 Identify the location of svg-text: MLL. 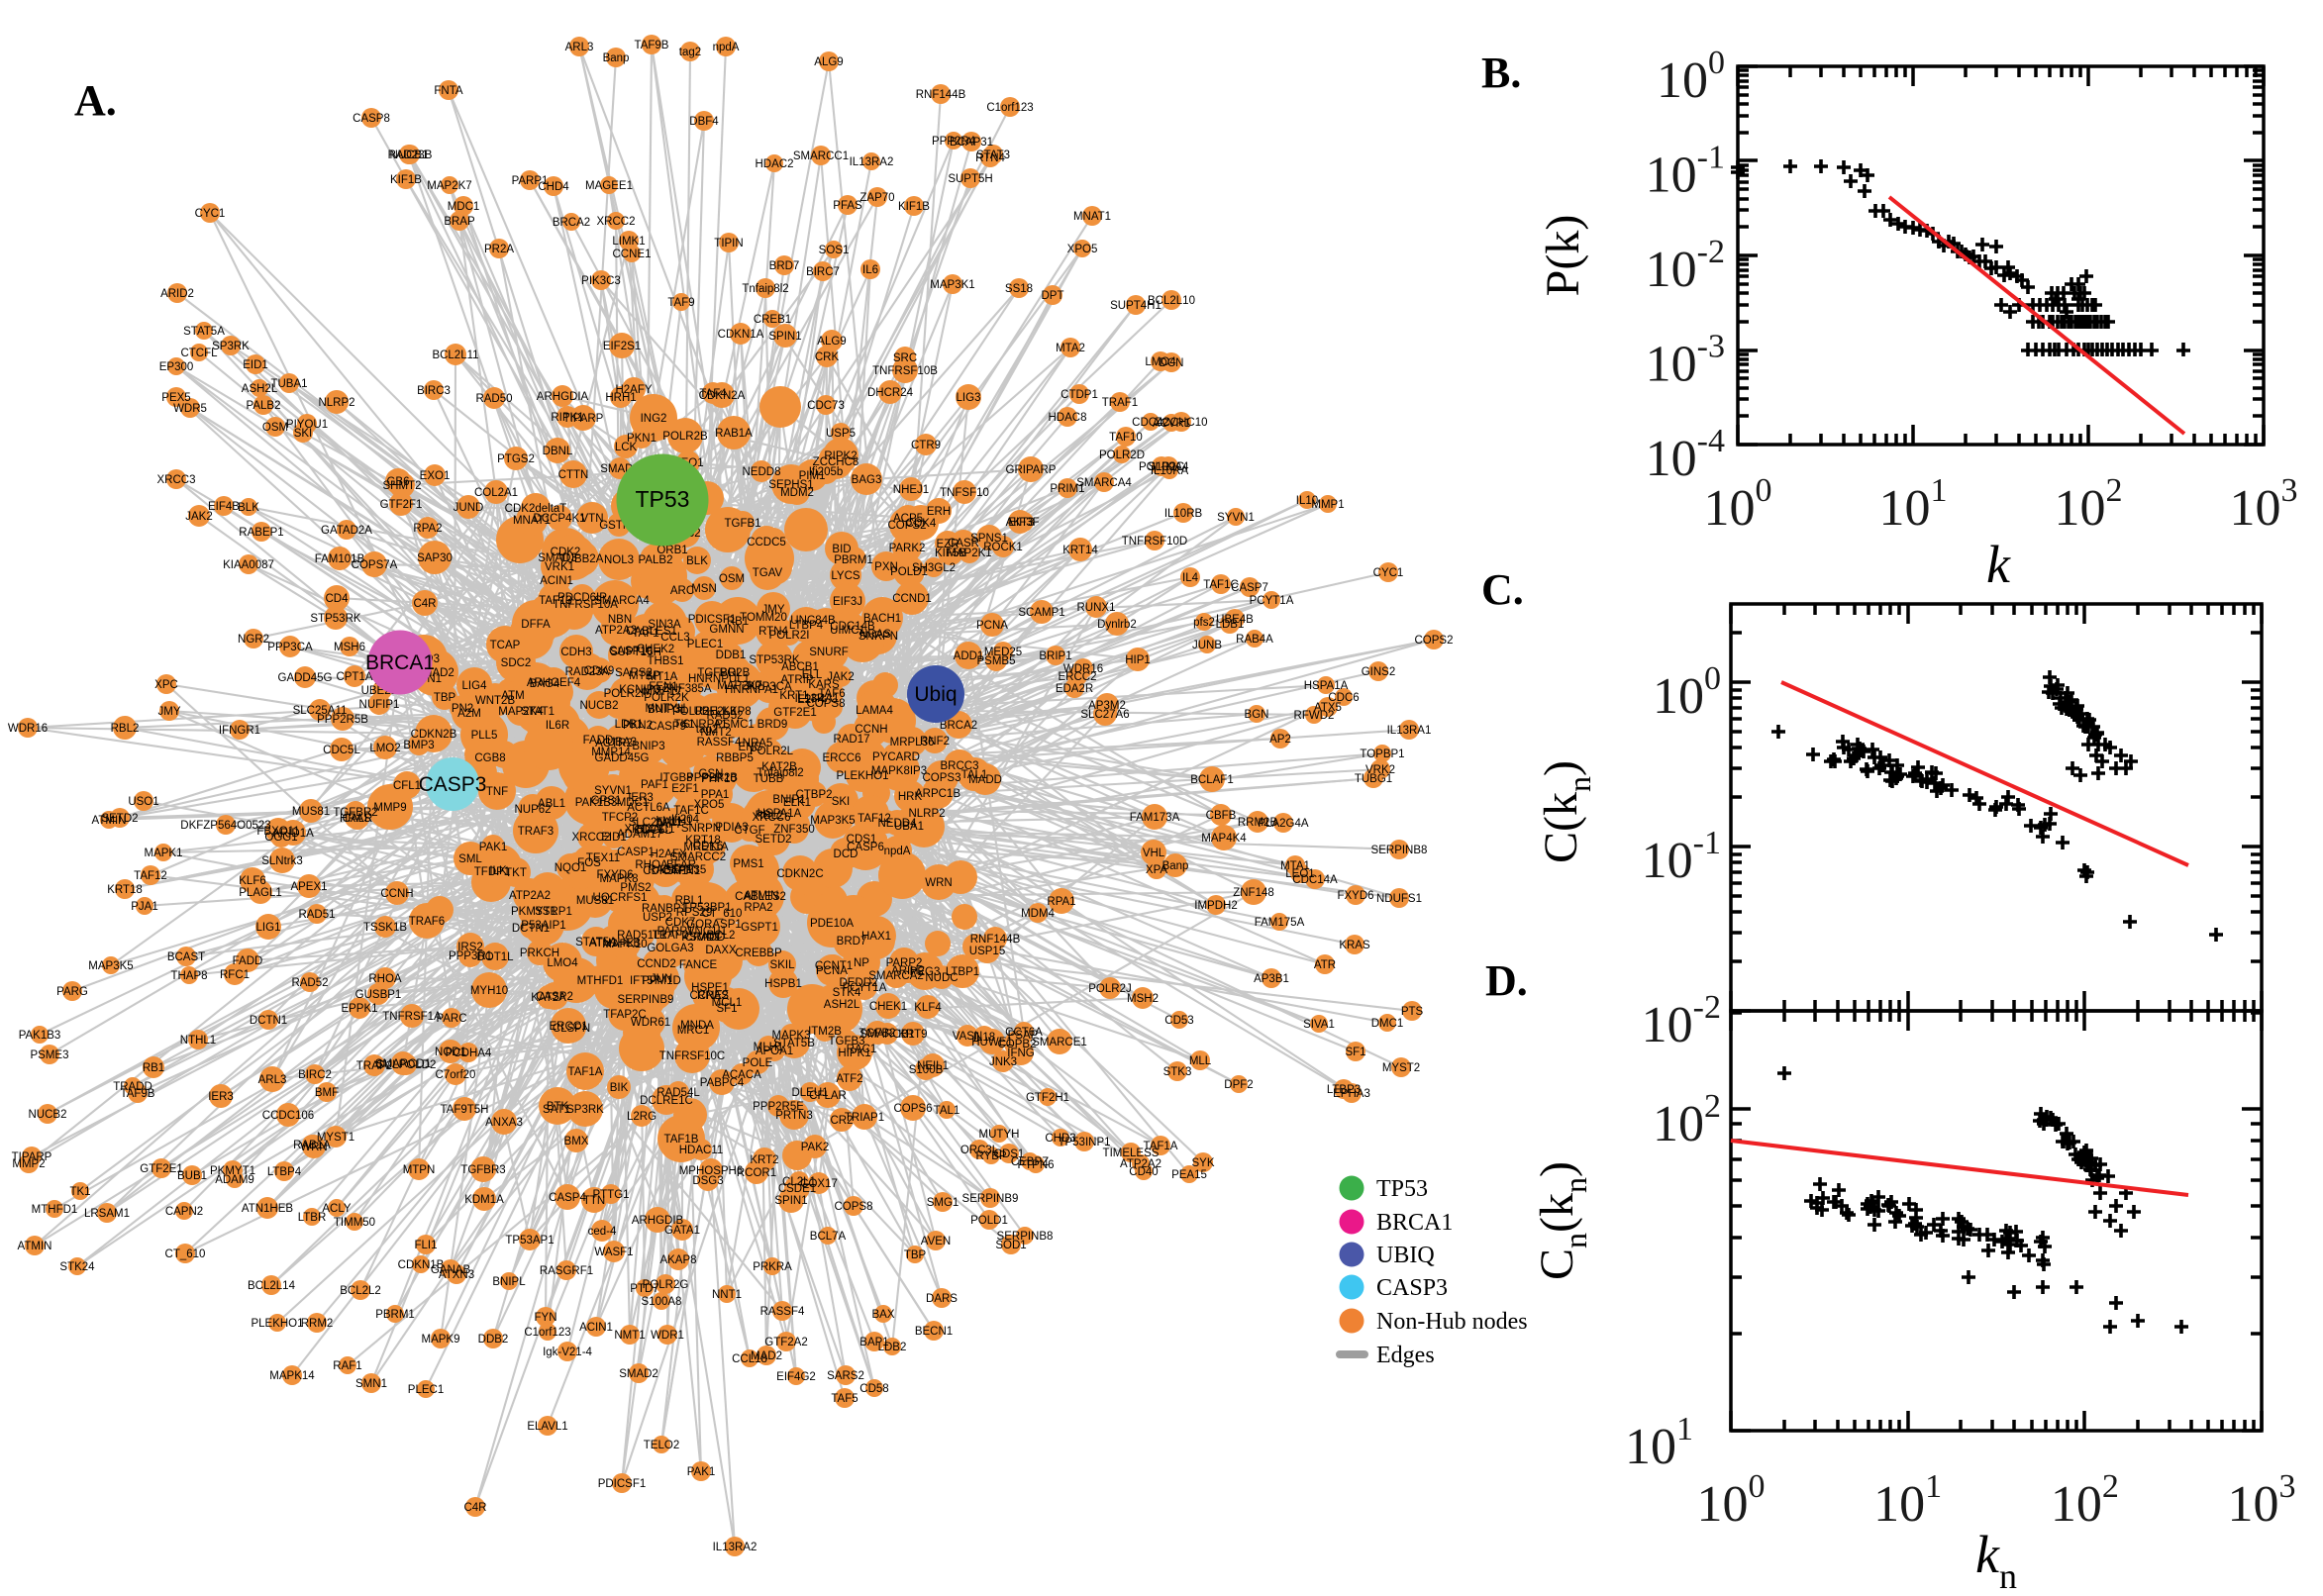
(1201, 1061).